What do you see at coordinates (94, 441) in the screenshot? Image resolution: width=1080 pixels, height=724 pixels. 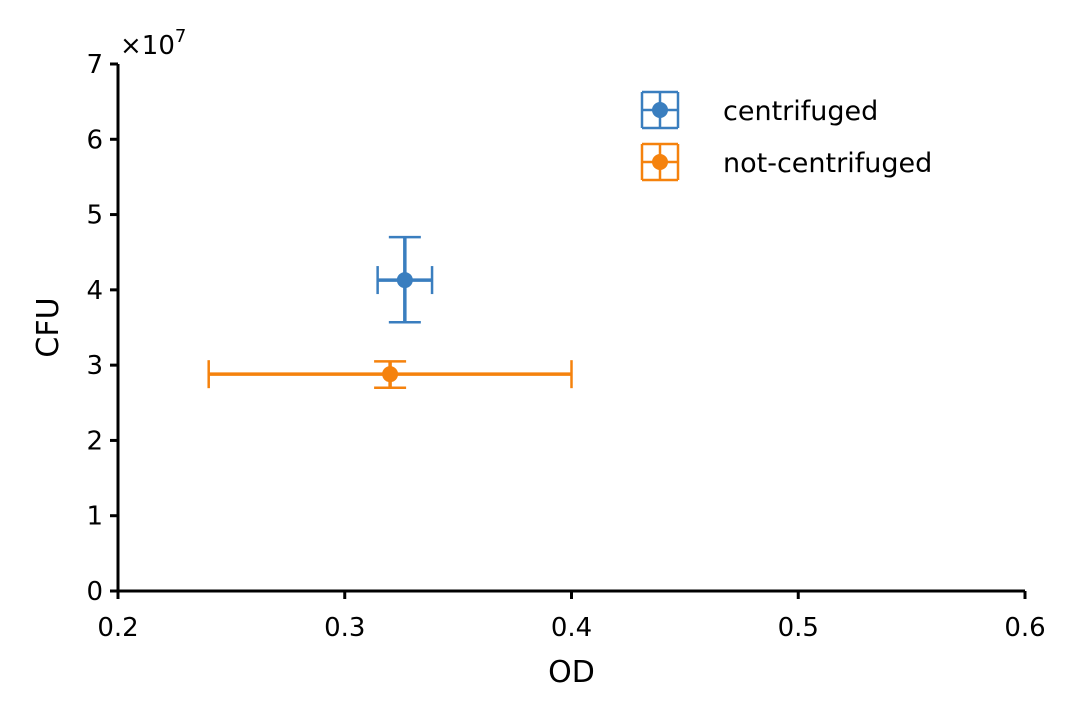 I see `y-tick-label: 2` at bounding box center [94, 441].